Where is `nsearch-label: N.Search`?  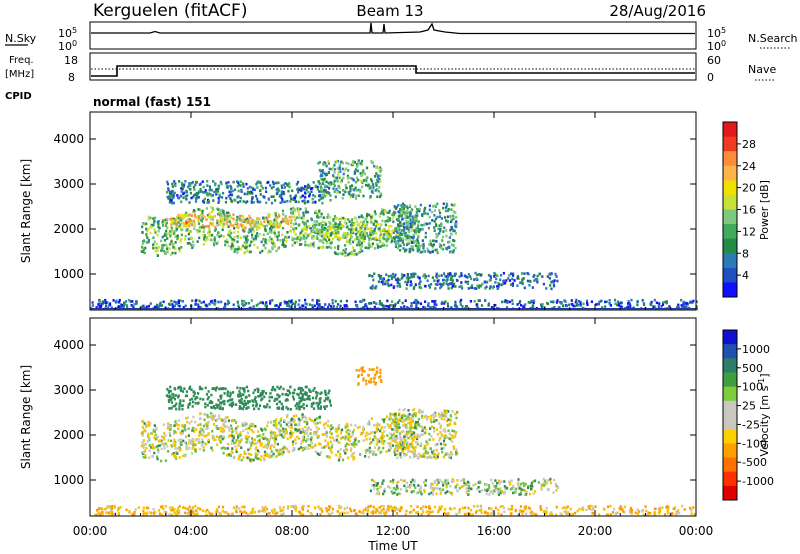 nsearch-label: N.Search is located at coordinates (773, 38).